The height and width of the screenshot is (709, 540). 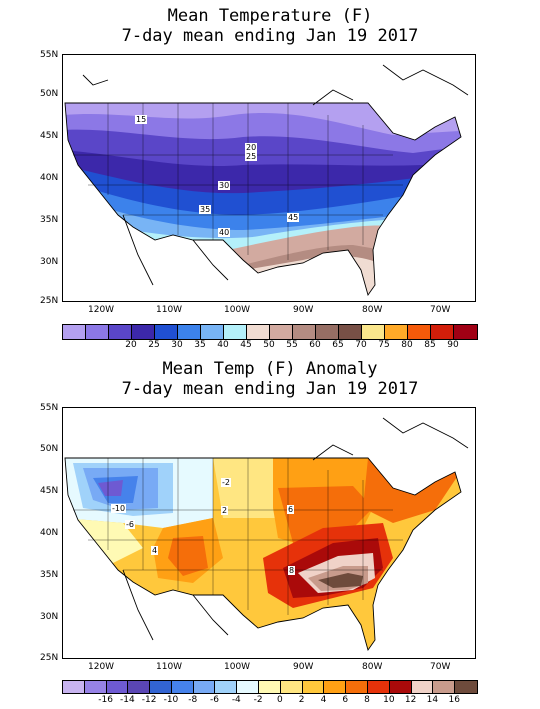 I want to click on contour-label: 40, so click(x=224, y=232).